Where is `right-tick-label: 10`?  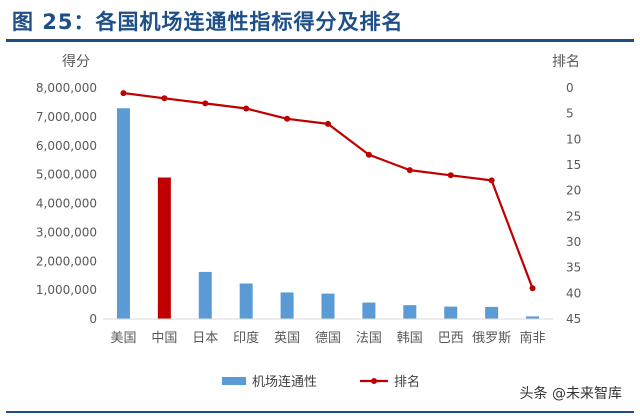 right-tick-label: 10 is located at coordinates (573, 139).